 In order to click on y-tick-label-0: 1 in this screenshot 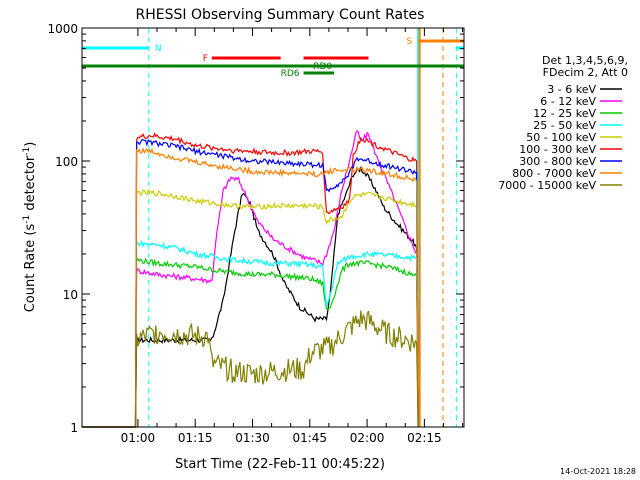, I will do `click(74, 428)`.